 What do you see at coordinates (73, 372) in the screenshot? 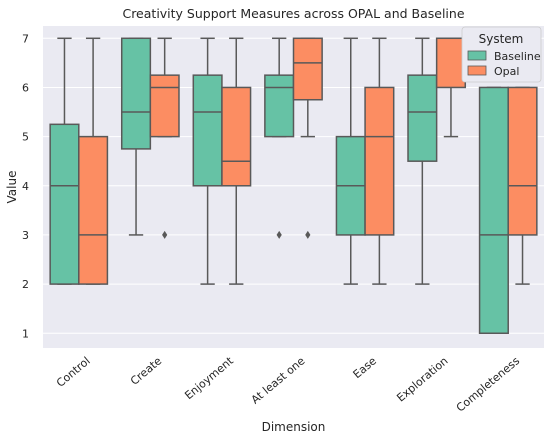
I see `x-tick-label: Control` at bounding box center [73, 372].